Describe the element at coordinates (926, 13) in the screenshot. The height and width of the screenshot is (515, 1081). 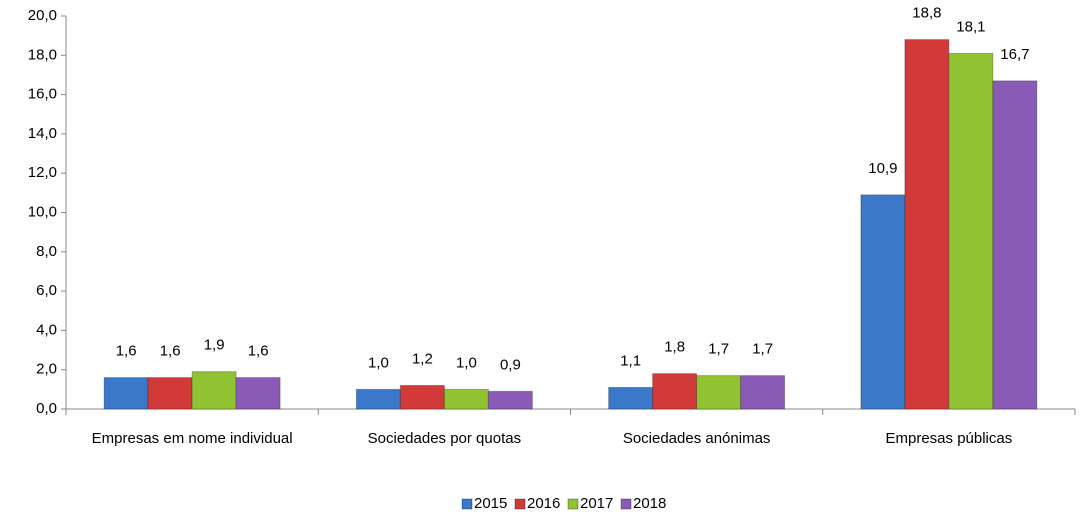
I see `value-label: 18,8` at that location.